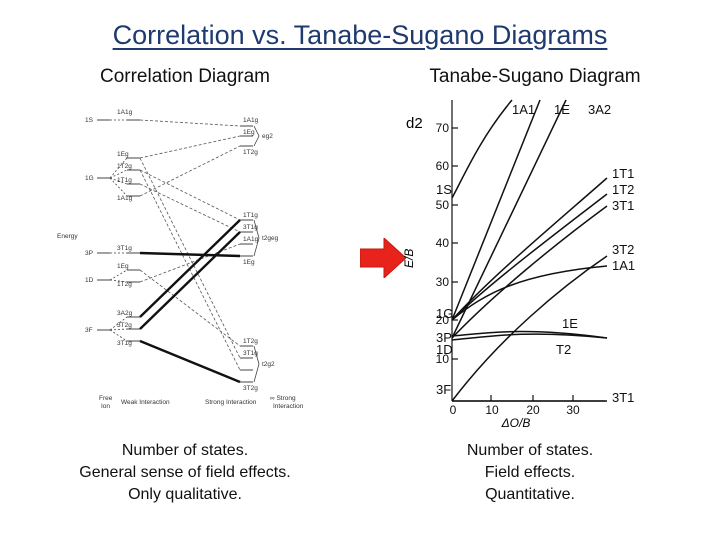 The width and height of the screenshot is (720, 540). I want to click on config-label: d2, so click(414, 123).